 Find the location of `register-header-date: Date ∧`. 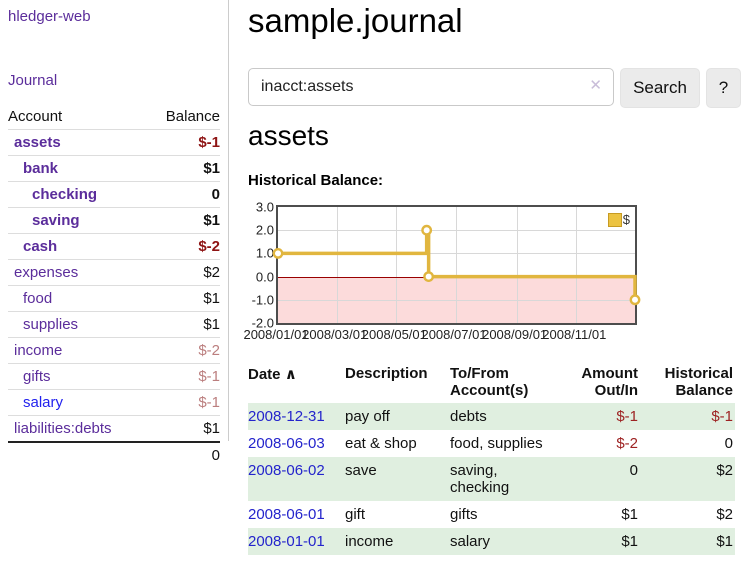

register-header-date: Date ∧ is located at coordinates (272, 374).